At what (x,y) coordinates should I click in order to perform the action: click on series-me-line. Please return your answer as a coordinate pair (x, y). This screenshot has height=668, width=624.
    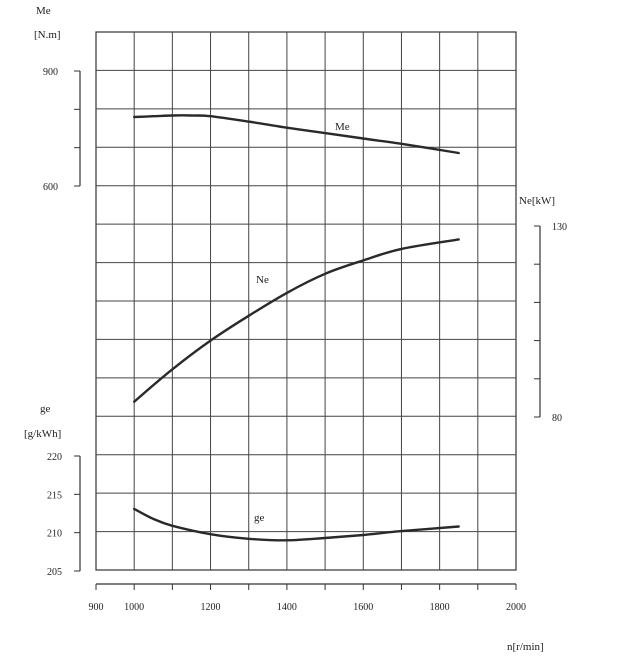
    Looking at the image, I should click on (296, 134).